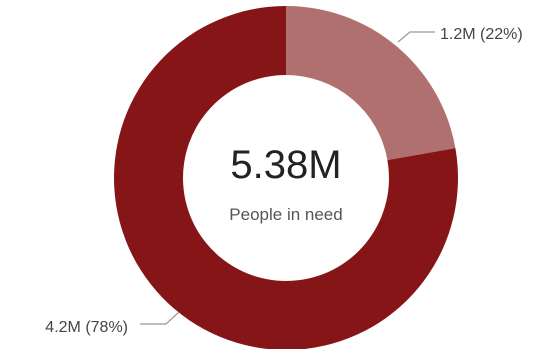 The width and height of the screenshot is (553, 349). Describe the element at coordinates (285, 214) in the screenshot. I see `center-caption: People in need` at that location.